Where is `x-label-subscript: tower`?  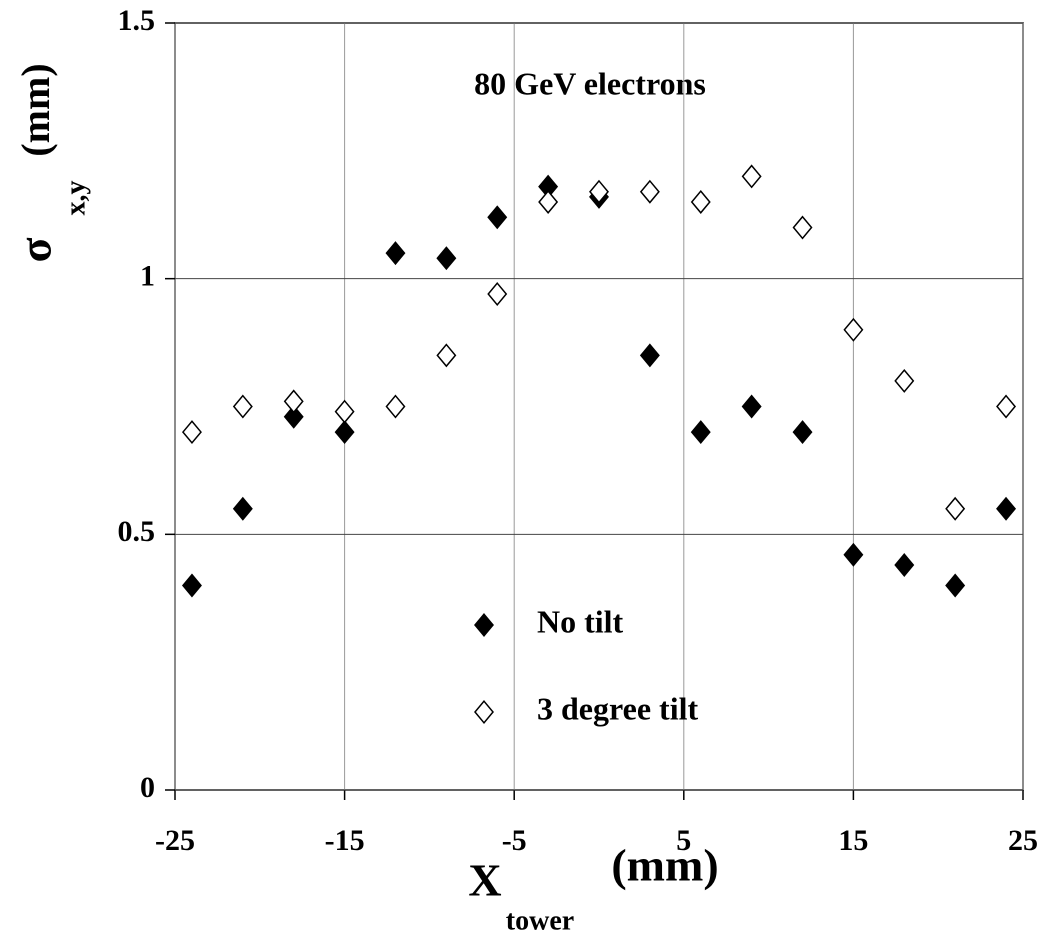 x-label-subscript: tower is located at coordinates (540, 920).